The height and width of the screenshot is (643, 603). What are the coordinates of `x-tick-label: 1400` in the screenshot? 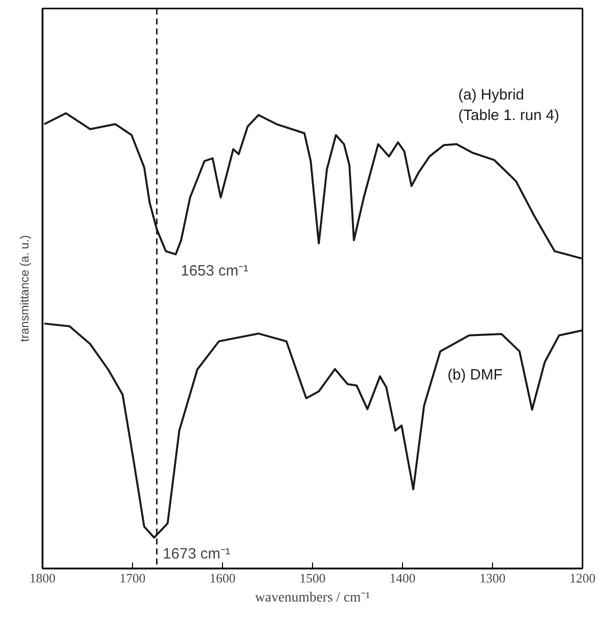 It's located at (403, 578).